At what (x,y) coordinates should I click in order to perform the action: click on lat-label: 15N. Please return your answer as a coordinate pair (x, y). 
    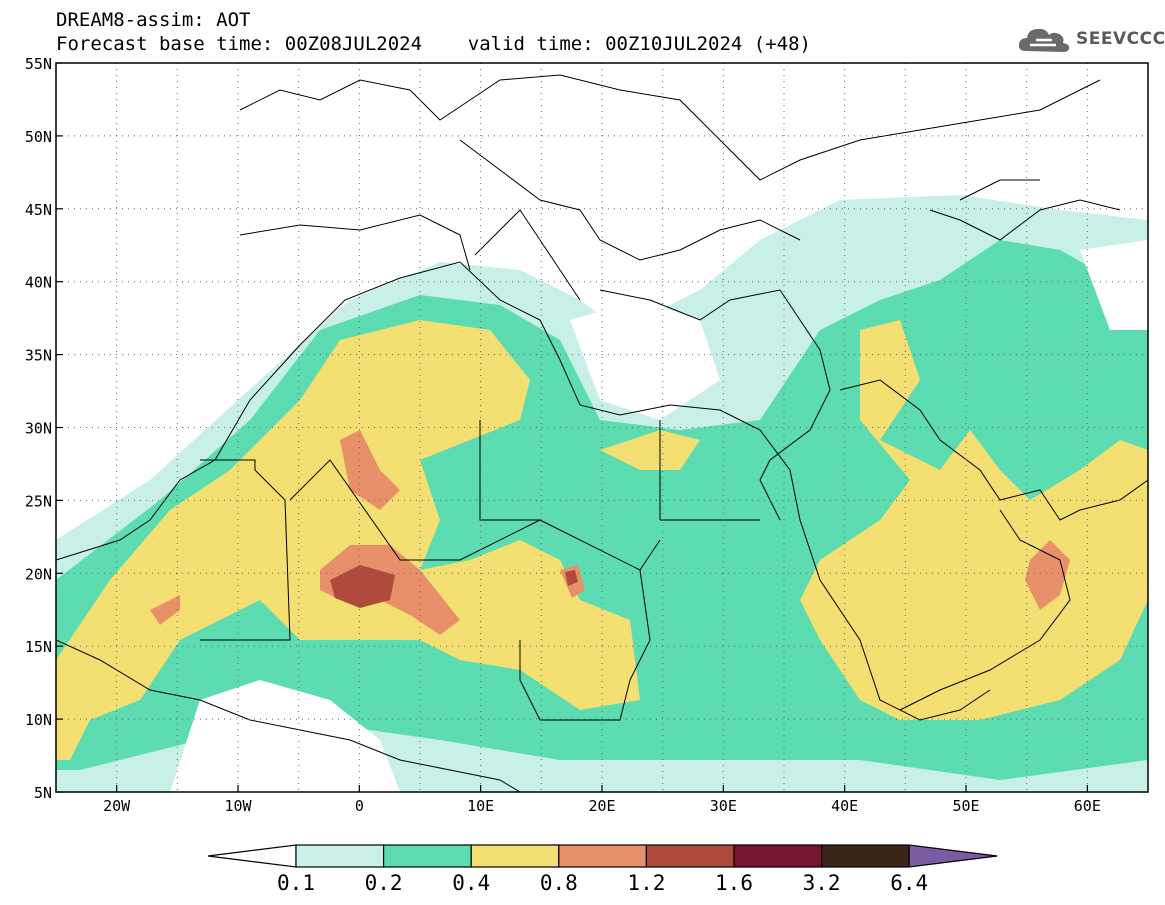
    Looking at the image, I should click on (38, 647).